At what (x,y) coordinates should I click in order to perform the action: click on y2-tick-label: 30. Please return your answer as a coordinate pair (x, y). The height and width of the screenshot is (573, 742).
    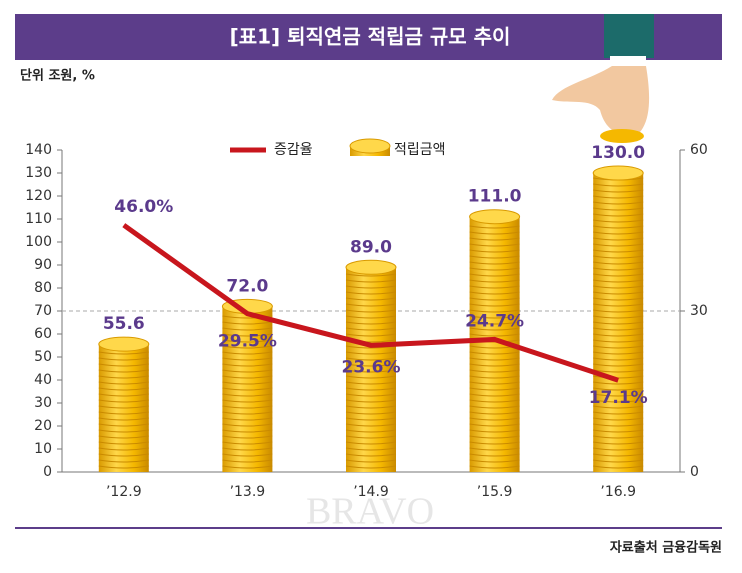
    Looking at the image, I should click on (699, 311).